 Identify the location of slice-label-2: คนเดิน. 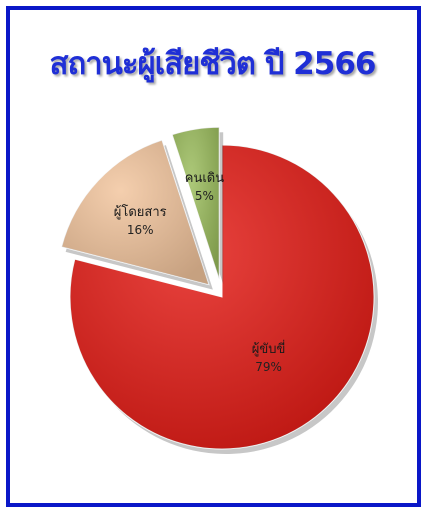
(204, 178).